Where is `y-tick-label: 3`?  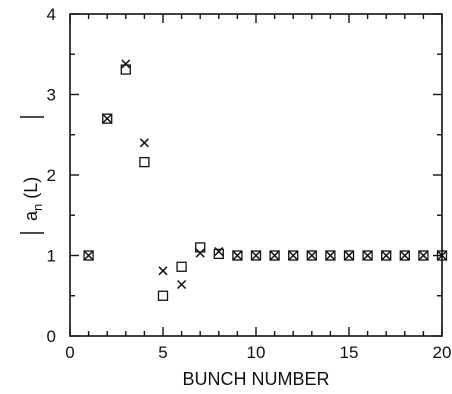
y-tick-label: 3 is located at coordinates (51, 95).